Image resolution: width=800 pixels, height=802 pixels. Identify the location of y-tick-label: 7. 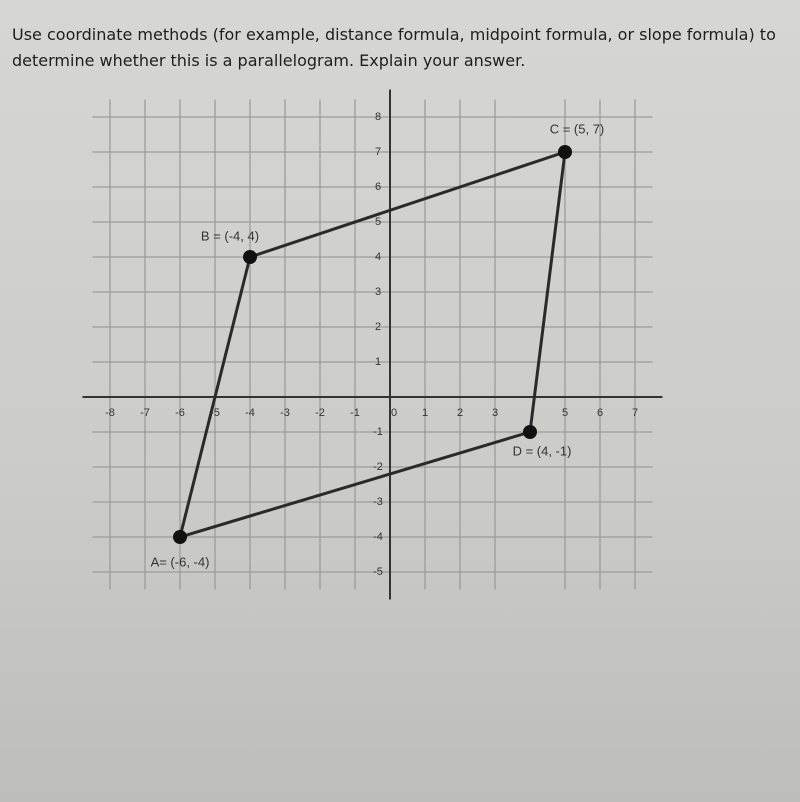
(378, 152).